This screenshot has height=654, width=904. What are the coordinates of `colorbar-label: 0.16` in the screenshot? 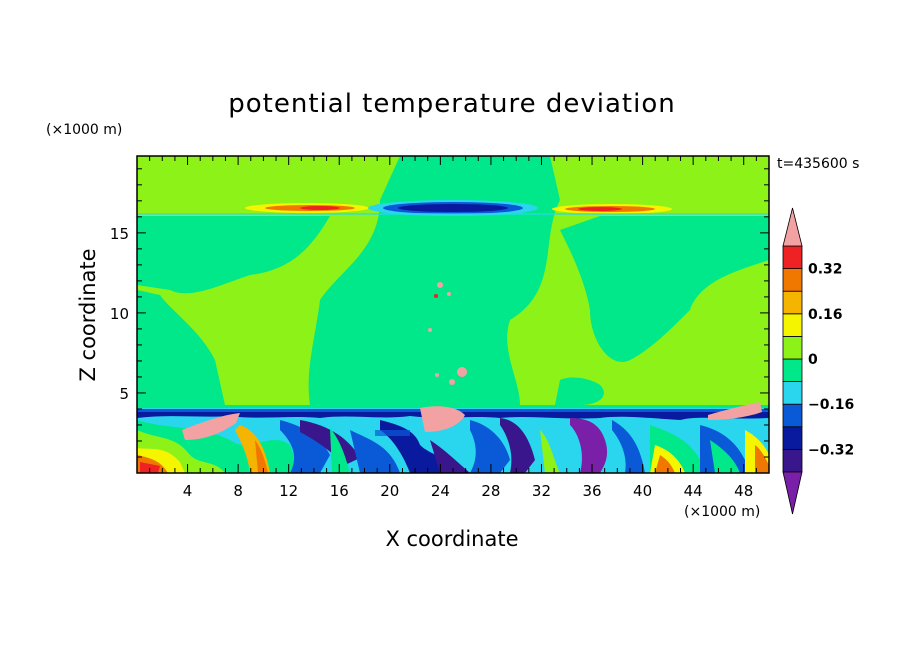 It's located at (825, 315).